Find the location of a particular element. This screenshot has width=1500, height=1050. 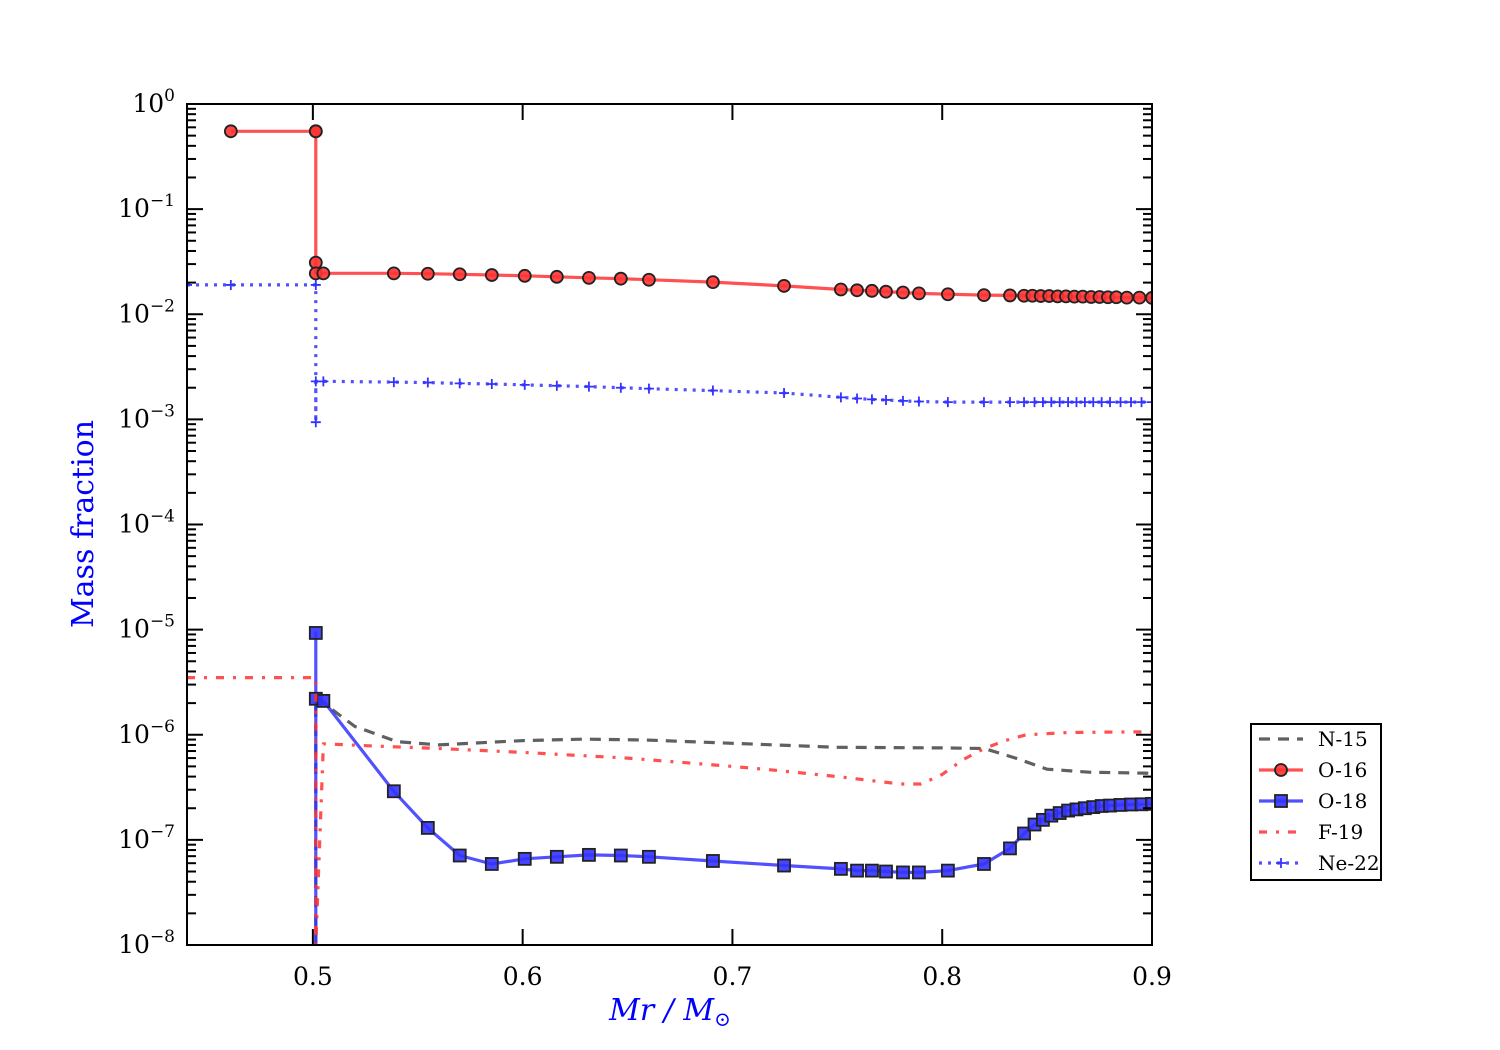

y-tick-exponent: −3 is located at coordinates (162, 411).